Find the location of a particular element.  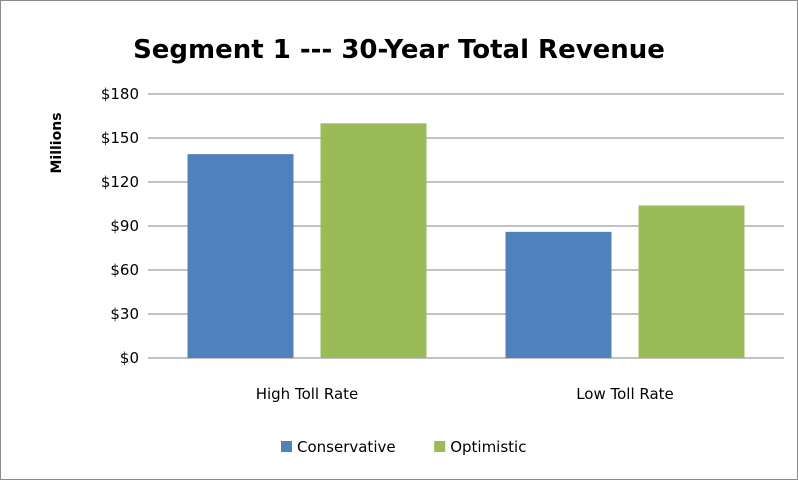

y-axis-label: Millions is located at coordinates (57, 142).